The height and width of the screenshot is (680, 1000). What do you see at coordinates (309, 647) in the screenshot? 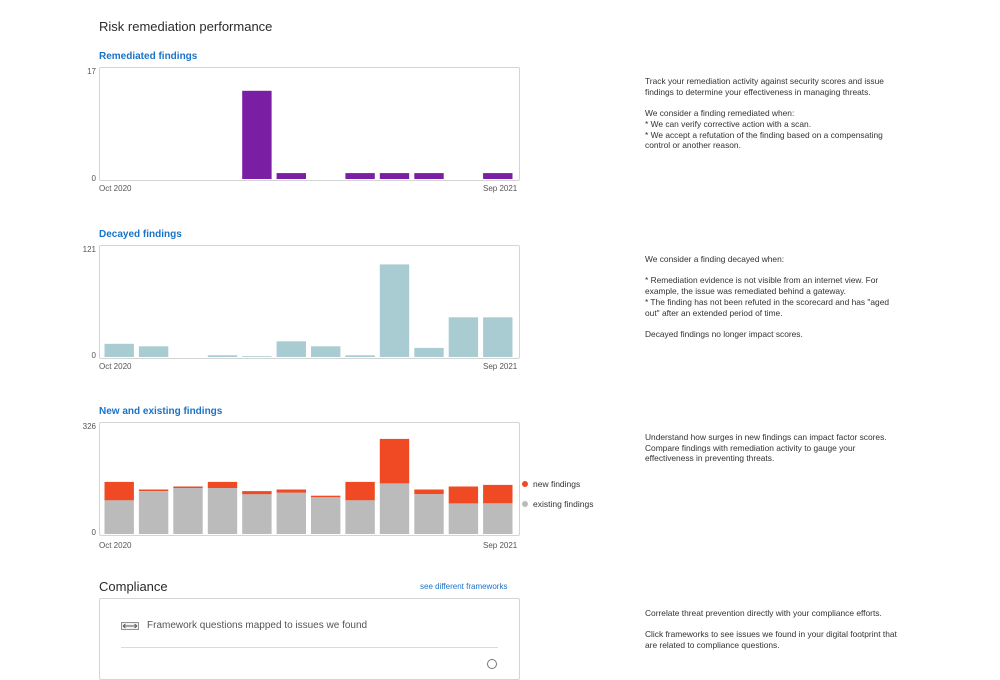
I see `compliance-divider` at bounding box center [309, 647].